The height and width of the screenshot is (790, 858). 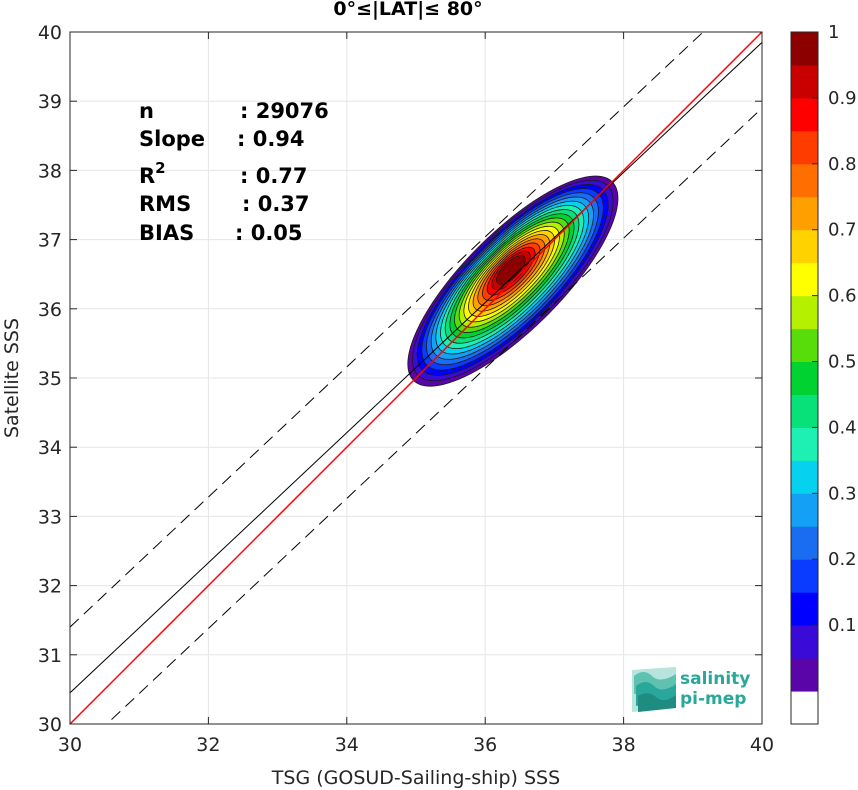 I want to click on colorbar-tick-label: 0.8, so click(x=842, y=164).